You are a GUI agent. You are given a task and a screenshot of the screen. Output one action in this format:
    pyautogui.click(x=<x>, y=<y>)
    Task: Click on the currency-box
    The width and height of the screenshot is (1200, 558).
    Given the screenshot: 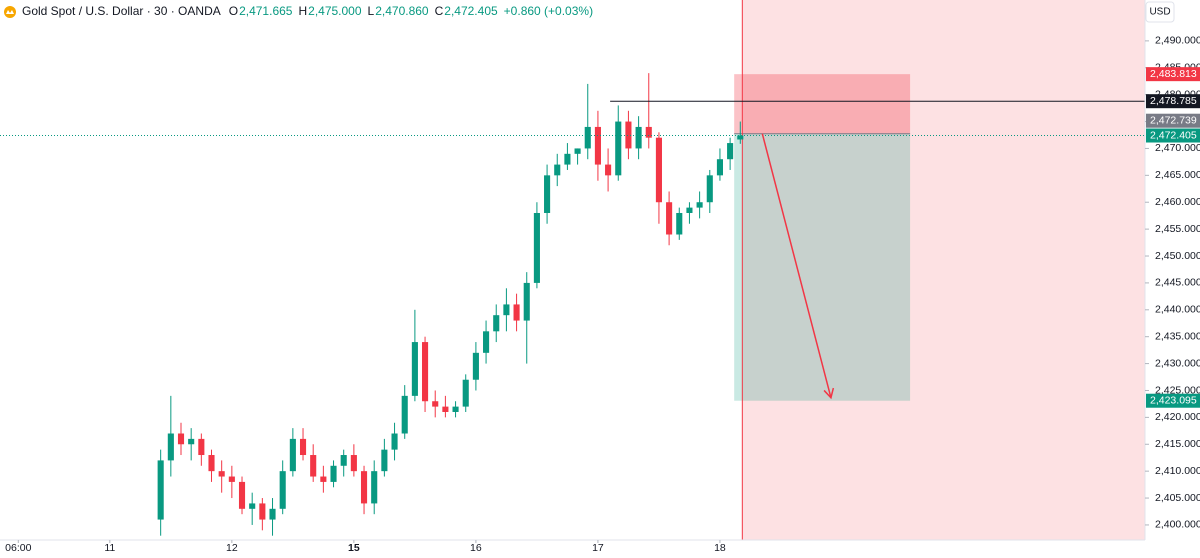 What is the action you would take?
    pyautogui.click(x=1160, y=12)
    